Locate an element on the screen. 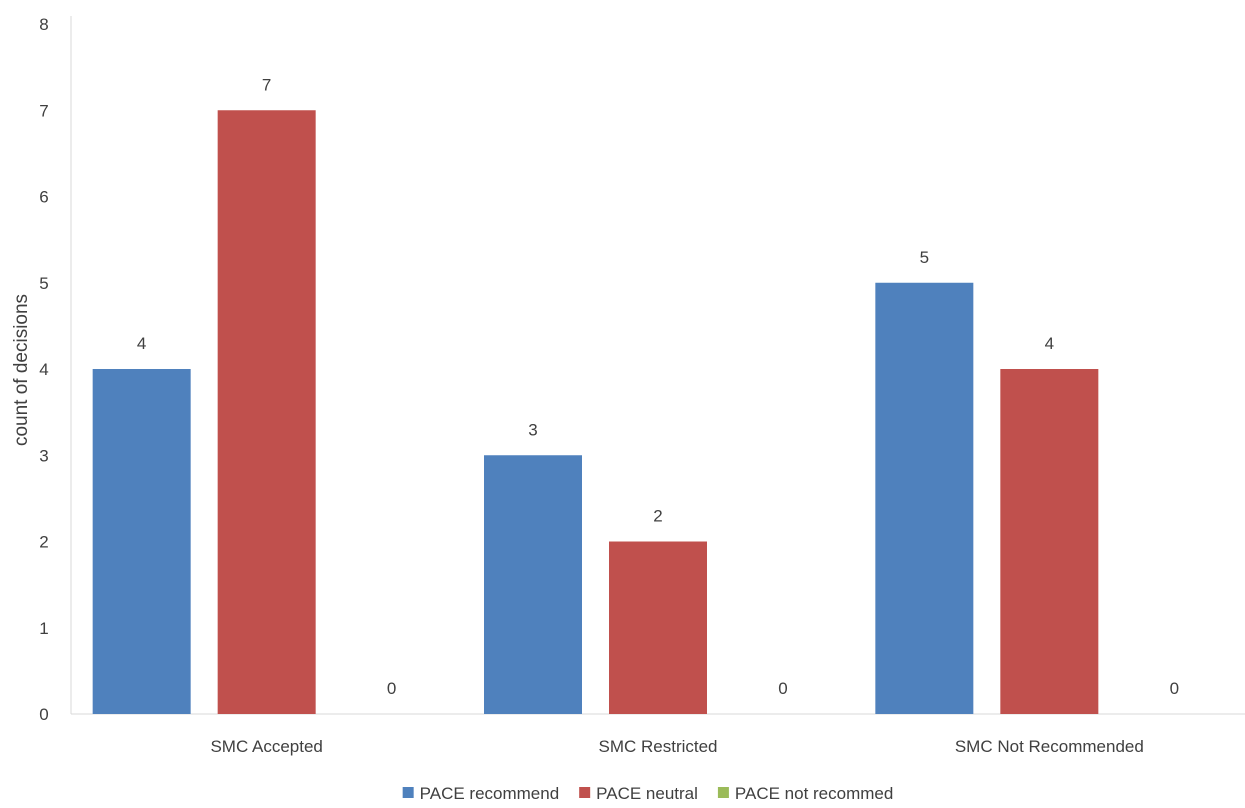 The image size is (1245, 808). legend-label: PACE recommend is located at coordinates (490, 793).